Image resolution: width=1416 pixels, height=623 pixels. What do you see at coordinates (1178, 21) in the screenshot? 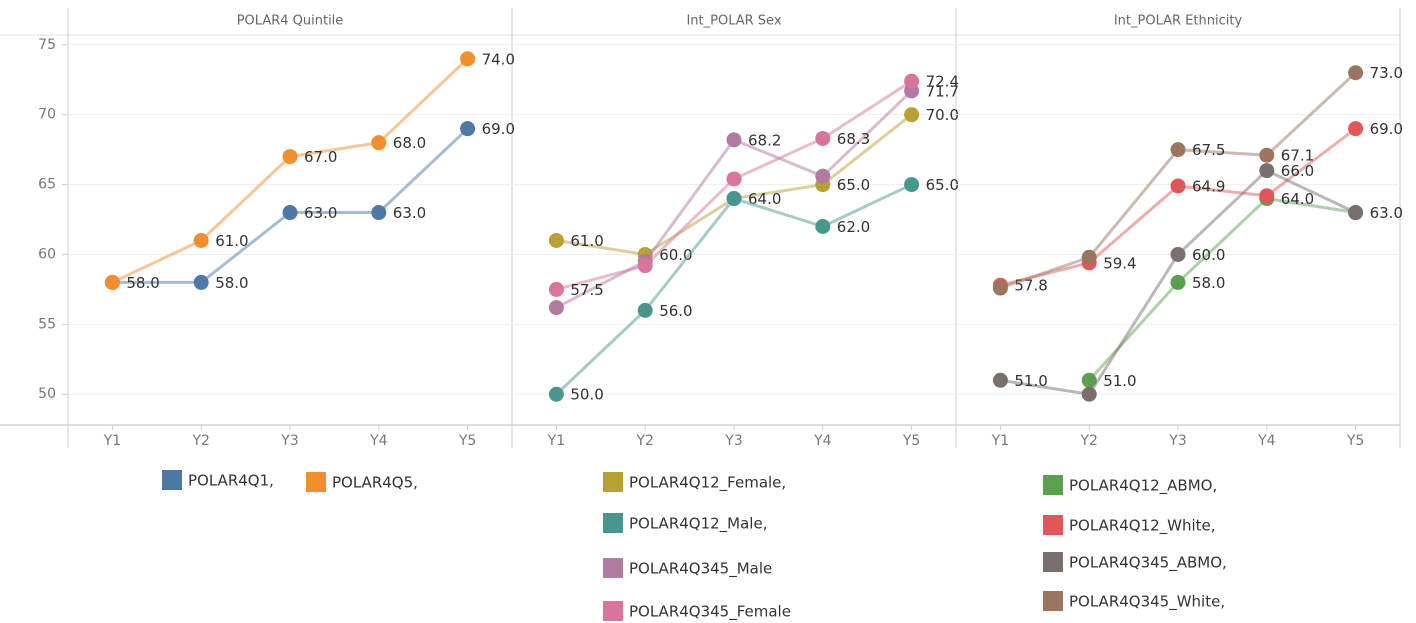
I see `panel-title: Int_POLAR Ethnicity` at bounding box center [1178, 21].